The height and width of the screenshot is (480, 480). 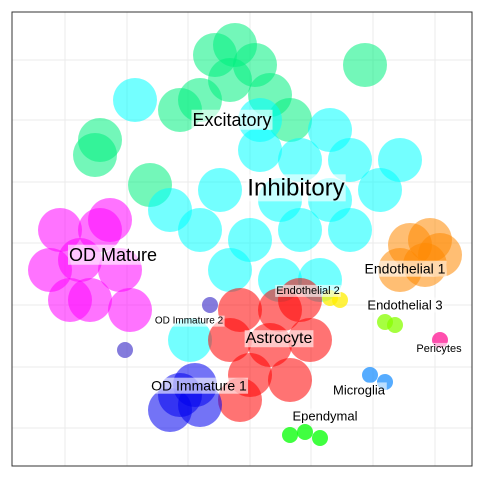 I want to click on cluster-label: OD Mature, so click(x=113, y=255).